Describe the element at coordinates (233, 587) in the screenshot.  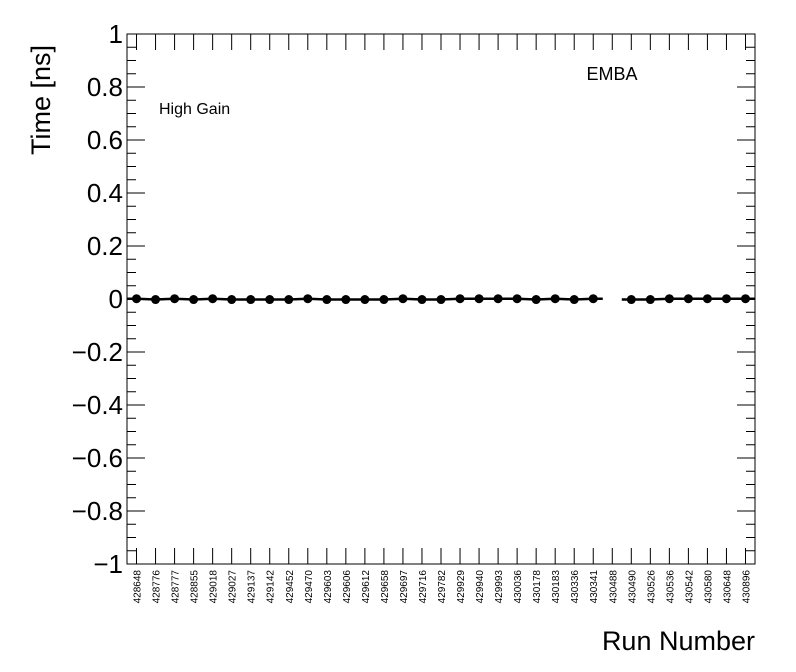
I see `x-tick-label: 429027` at that location.